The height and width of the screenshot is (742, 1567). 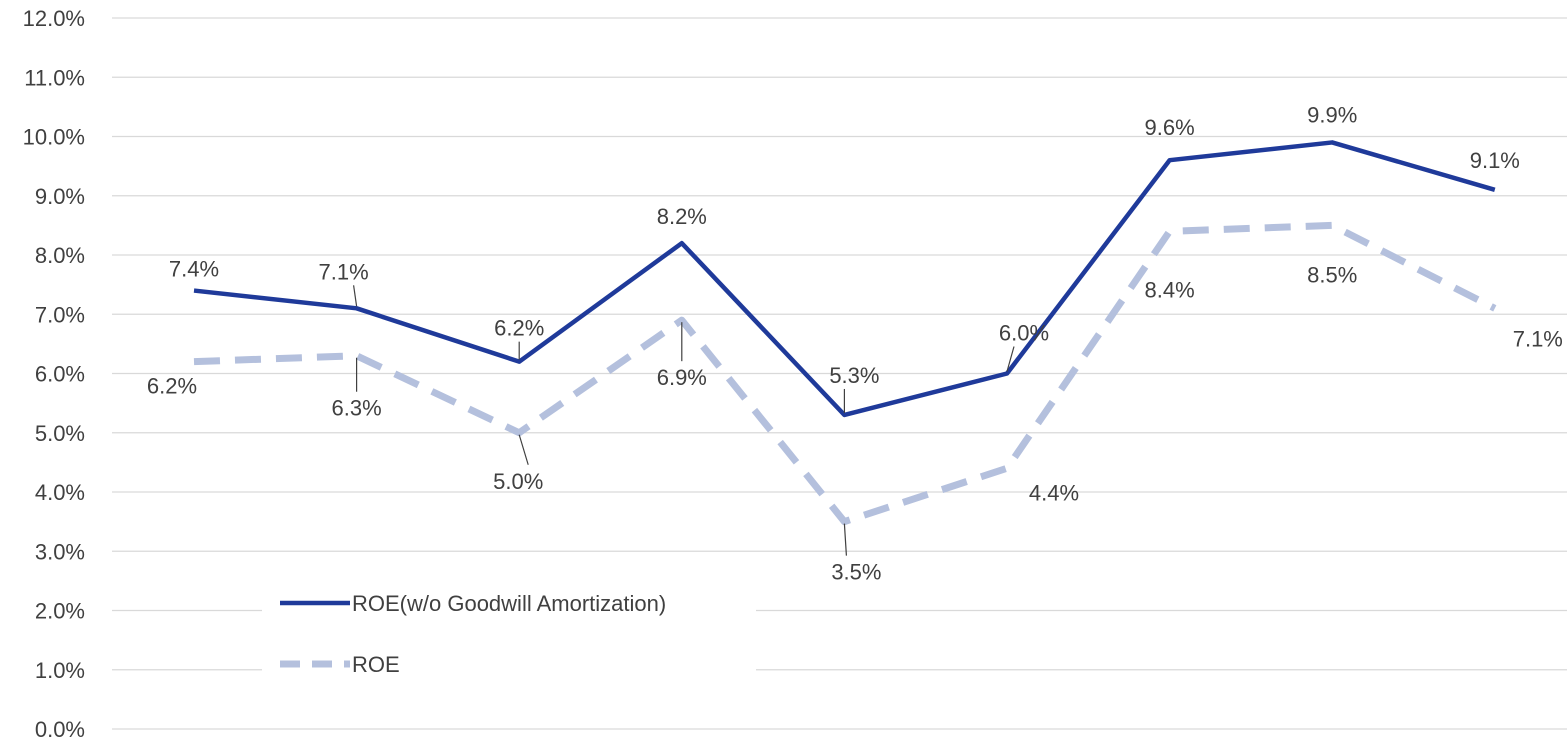 What do you see at coordinates (60, 729) in the screenshot?
I see `y-tick-label: 0.0%` at bounding box center [60, 729].